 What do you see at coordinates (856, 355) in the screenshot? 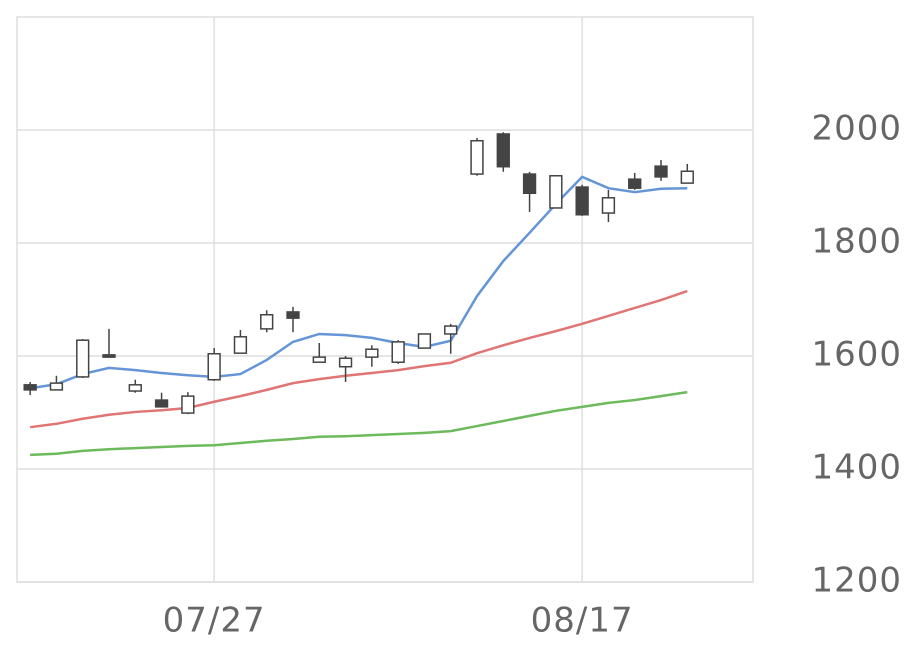
I see `y-tick-label: 1600` at bounding box center [856, 355].